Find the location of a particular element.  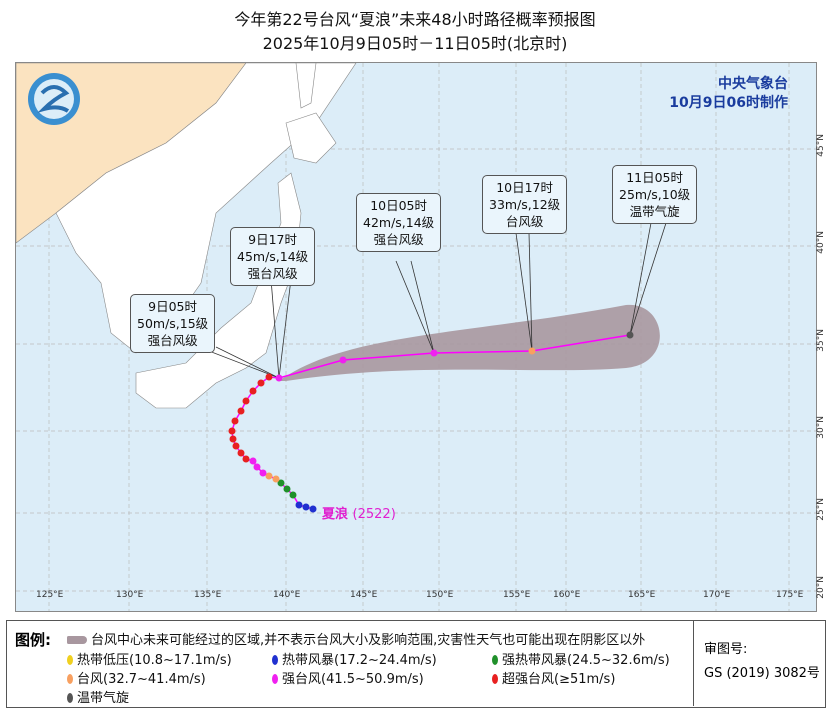

latitude-label: 40°N is located at coordinates (821, 242).